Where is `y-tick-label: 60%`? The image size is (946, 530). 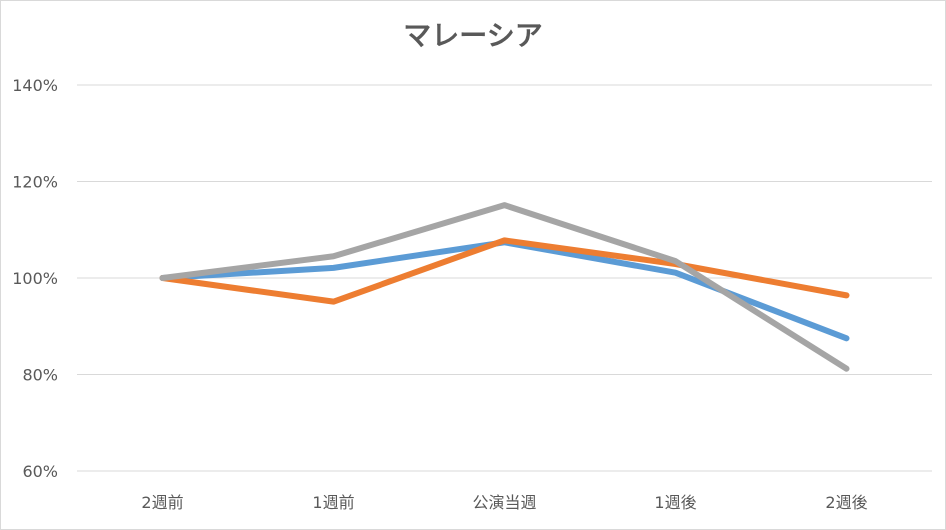 y-tick-label: 60% is located at coordinates (40, 471).